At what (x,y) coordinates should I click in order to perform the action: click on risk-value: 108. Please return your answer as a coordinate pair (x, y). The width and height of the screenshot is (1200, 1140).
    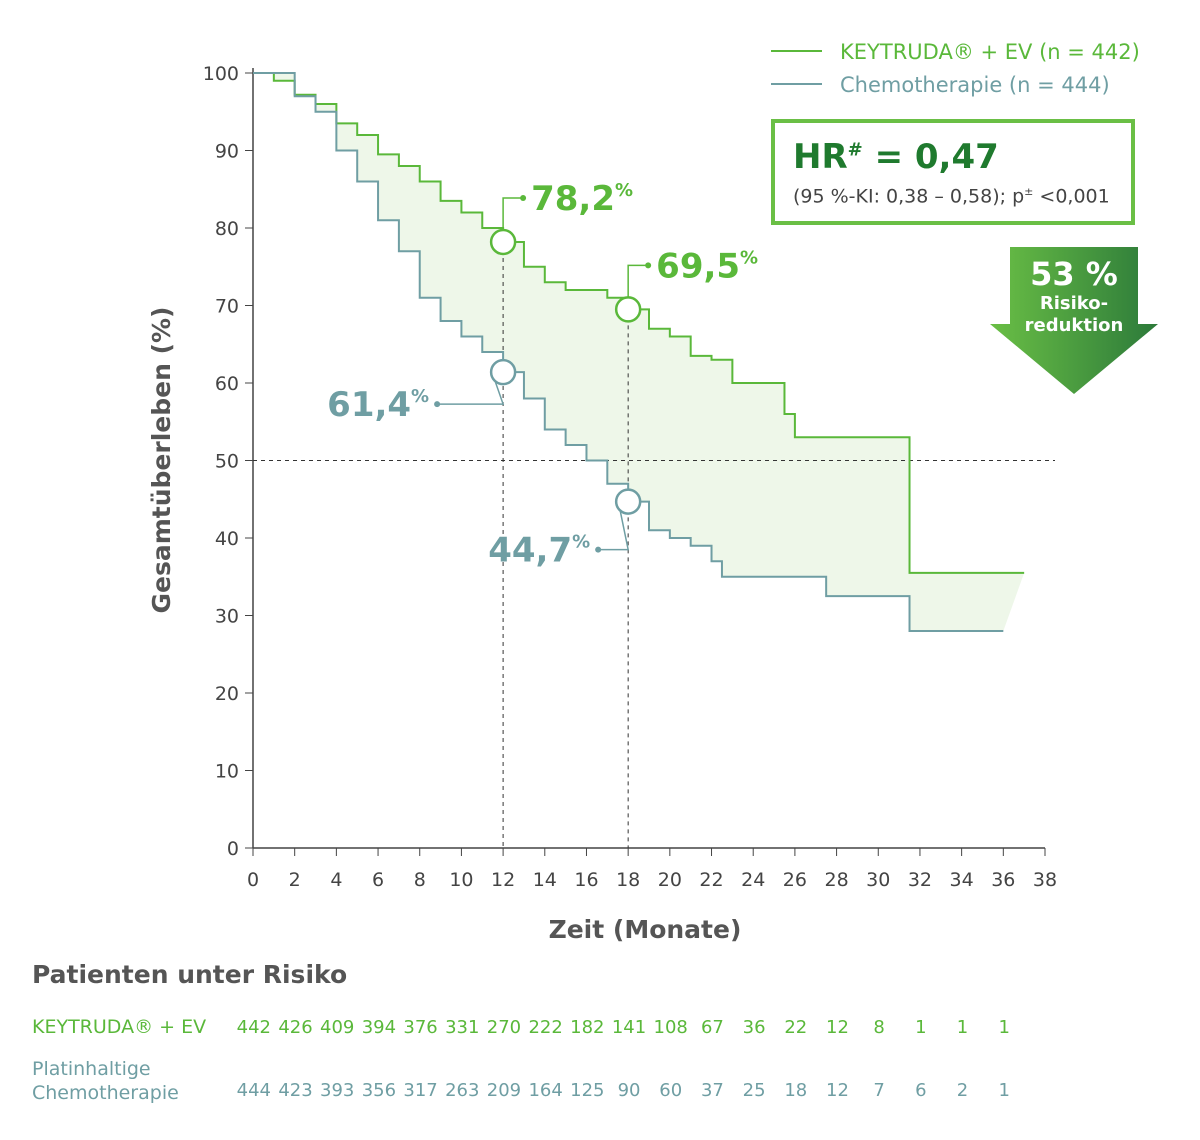
    Looking at the image, I should click on (670, 1027).